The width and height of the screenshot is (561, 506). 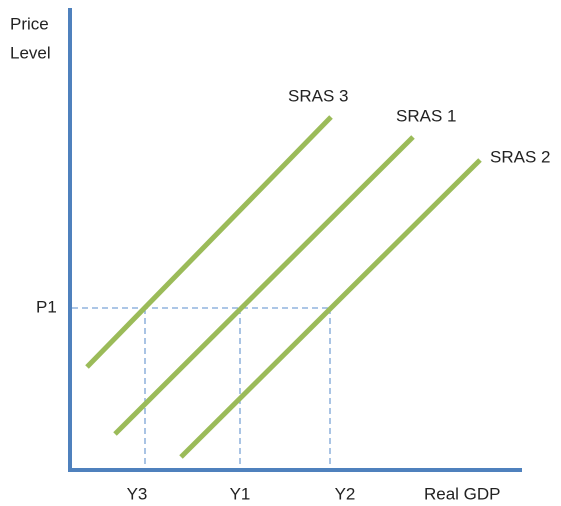 What do you see at coordinates (29, 23) in the screenshot?
I see `y-axis-label: Price` at bounding box center [29, 23].